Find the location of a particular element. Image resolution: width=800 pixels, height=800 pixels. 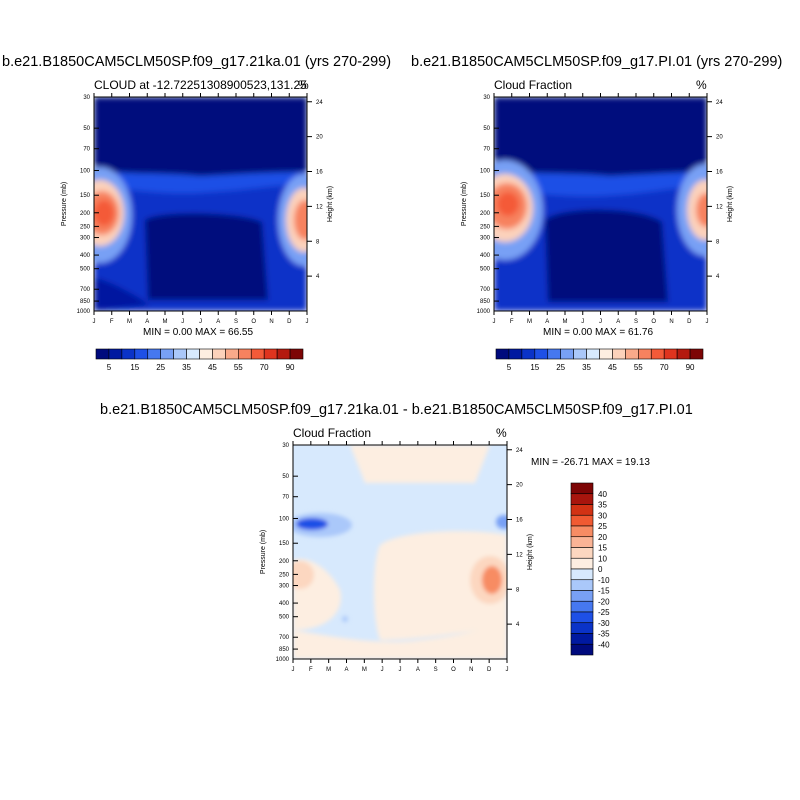

panel-c-colorbar-label: 20 is located at coordinates (602, 537).